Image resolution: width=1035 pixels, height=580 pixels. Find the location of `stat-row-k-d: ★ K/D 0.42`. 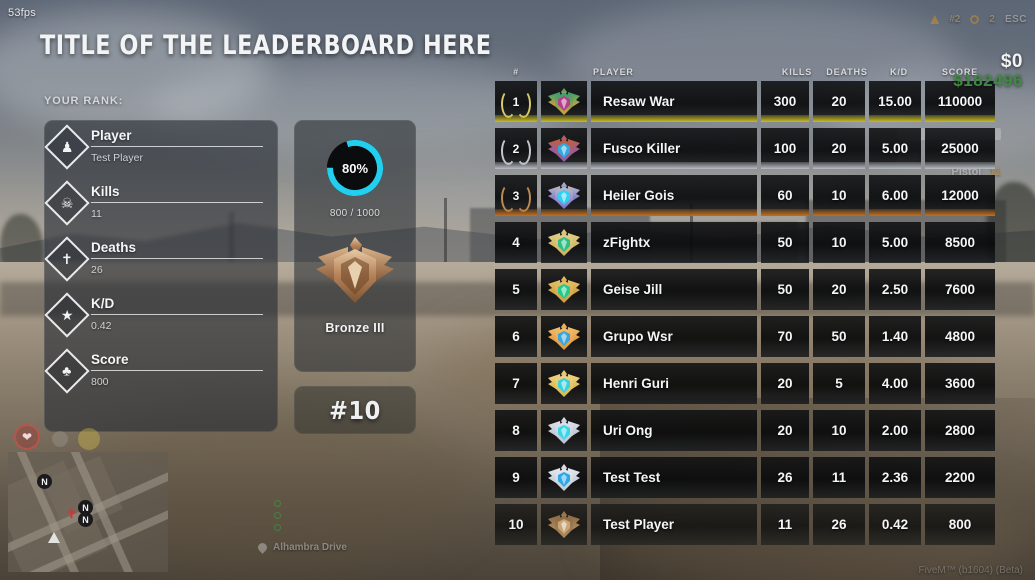

stat-row-k-d: ★ K/D 0.42 is located at coordinates (160, 317).